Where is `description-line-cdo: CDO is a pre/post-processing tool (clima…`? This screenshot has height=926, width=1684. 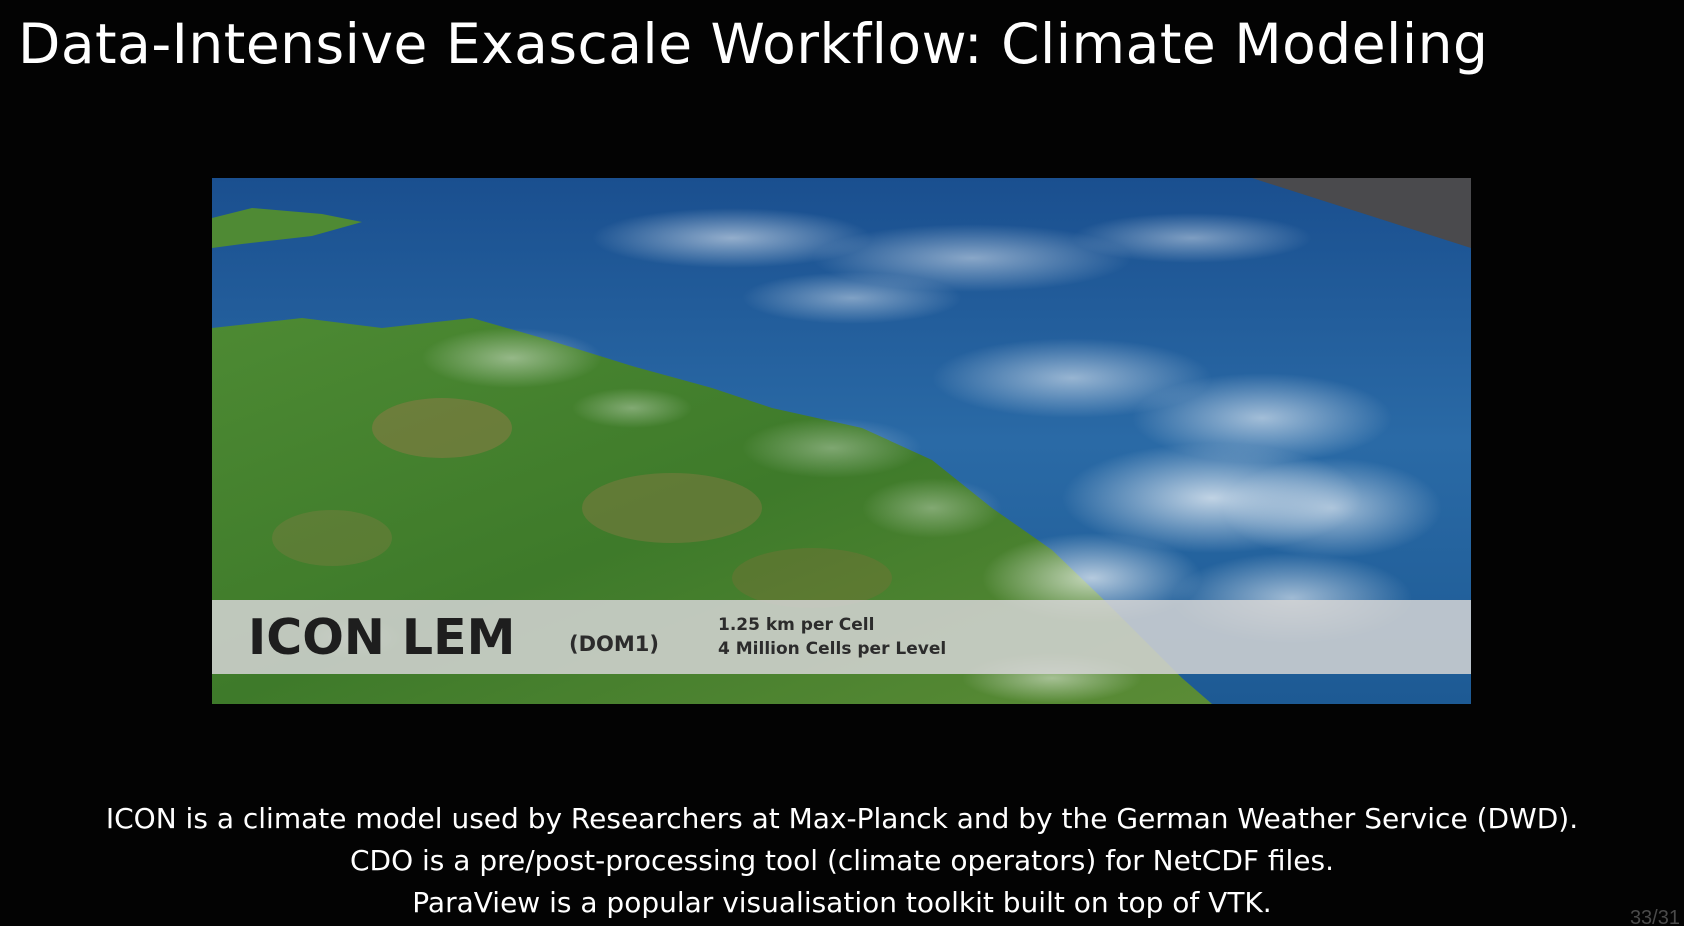 description-line-cdo: CDO is a pre/post-processing tool (clima… is located at coordinates (842, 861).